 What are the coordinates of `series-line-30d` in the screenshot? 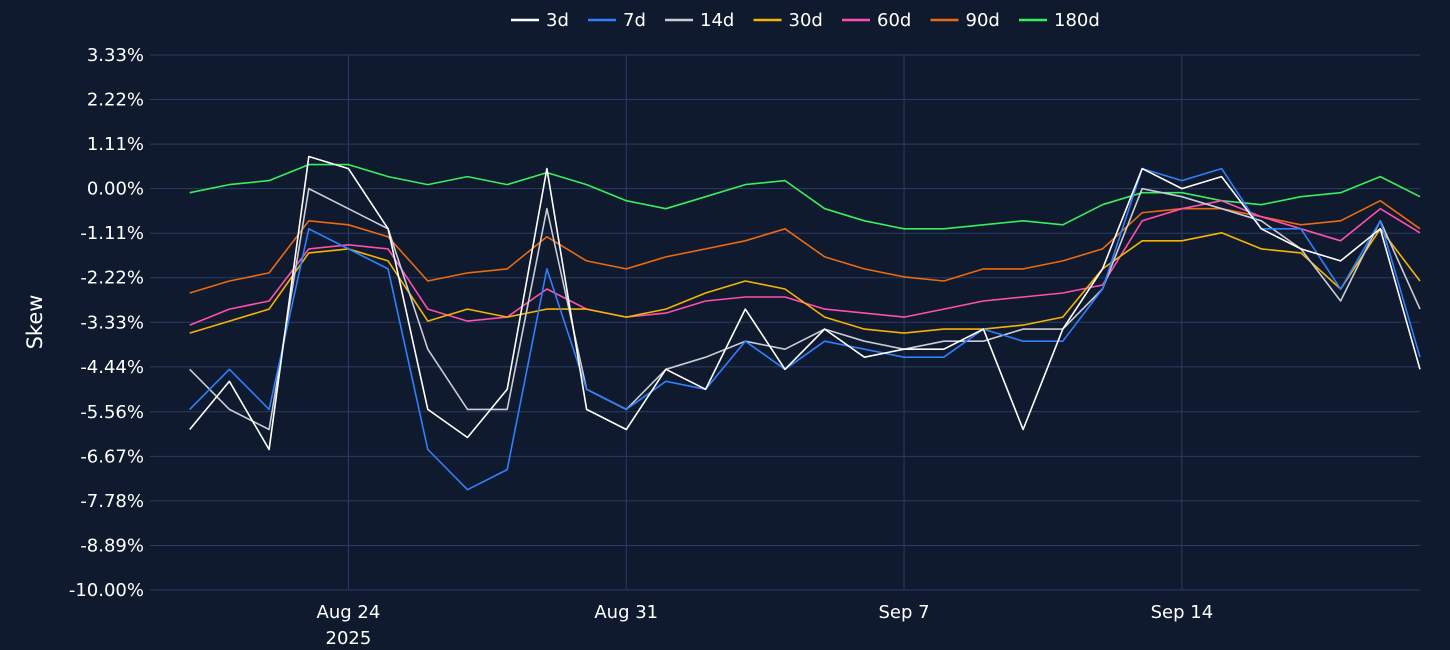 It's located at (805, 281).